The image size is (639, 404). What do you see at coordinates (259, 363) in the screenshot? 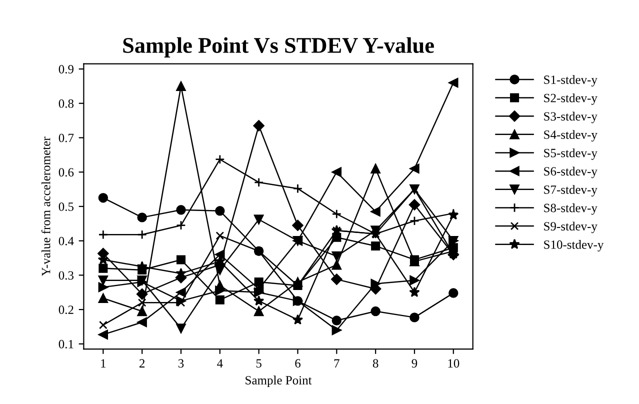
I see `x-tick-label: 5` at bounding box center [259, 363].